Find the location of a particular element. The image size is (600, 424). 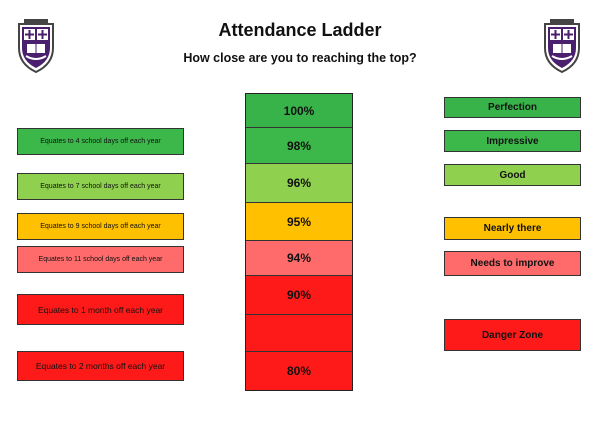

rating-box: Danger Zone is located at coordinates (512, 335).